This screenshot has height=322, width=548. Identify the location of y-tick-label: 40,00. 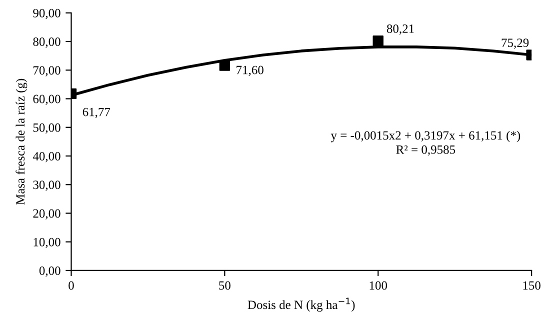
(46, 157).